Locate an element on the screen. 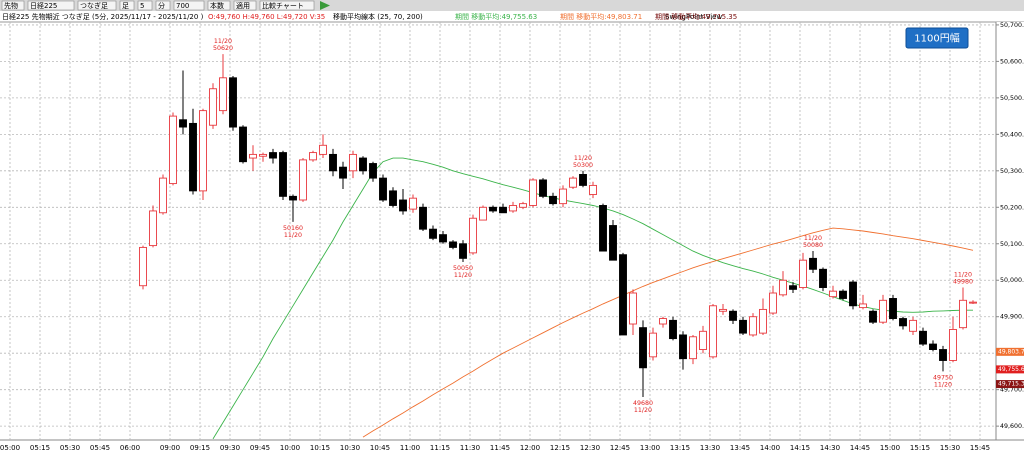  swing-label: 49680 is located at coordinates (643, 403).